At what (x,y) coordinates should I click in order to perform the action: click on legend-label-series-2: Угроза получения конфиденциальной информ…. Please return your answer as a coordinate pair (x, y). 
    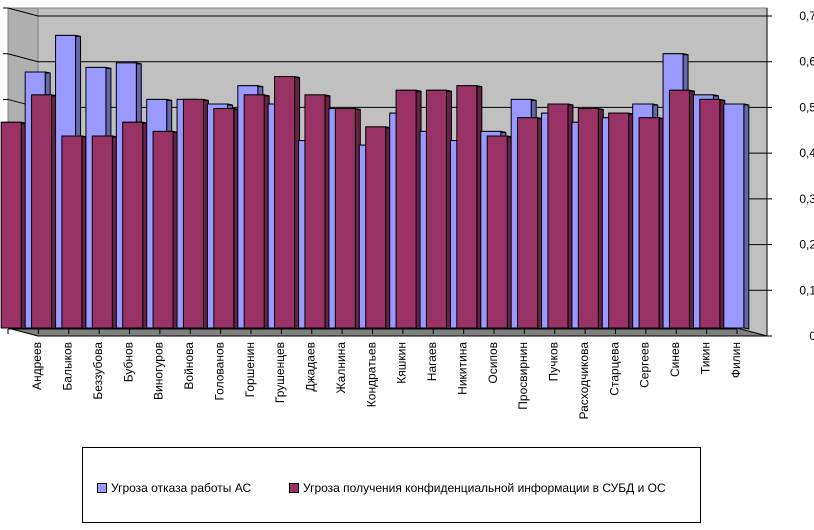
    Looking at the image, I should click on (484, 488).